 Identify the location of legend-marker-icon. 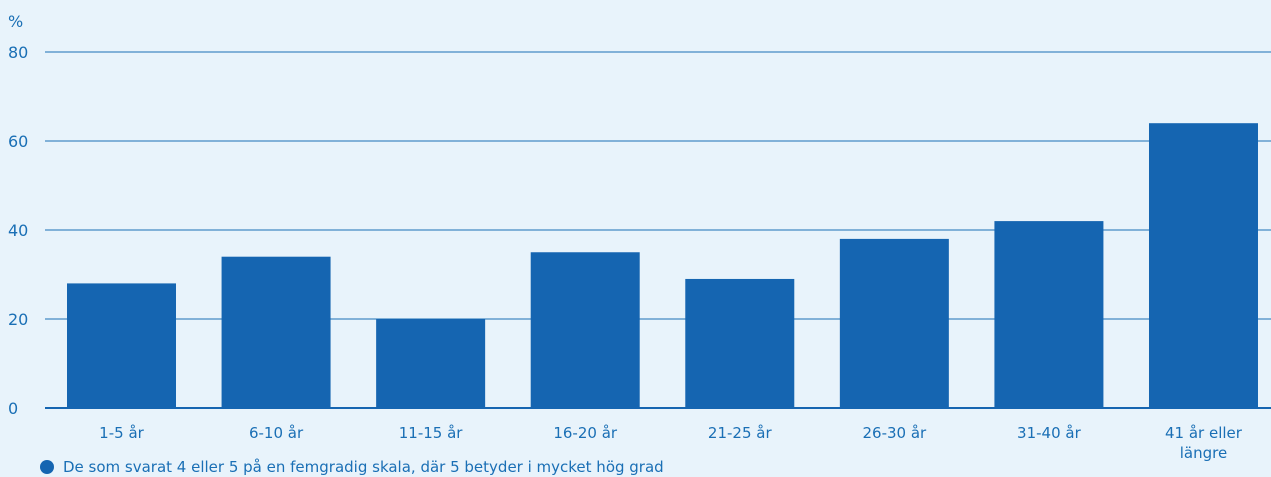
(47, 467).